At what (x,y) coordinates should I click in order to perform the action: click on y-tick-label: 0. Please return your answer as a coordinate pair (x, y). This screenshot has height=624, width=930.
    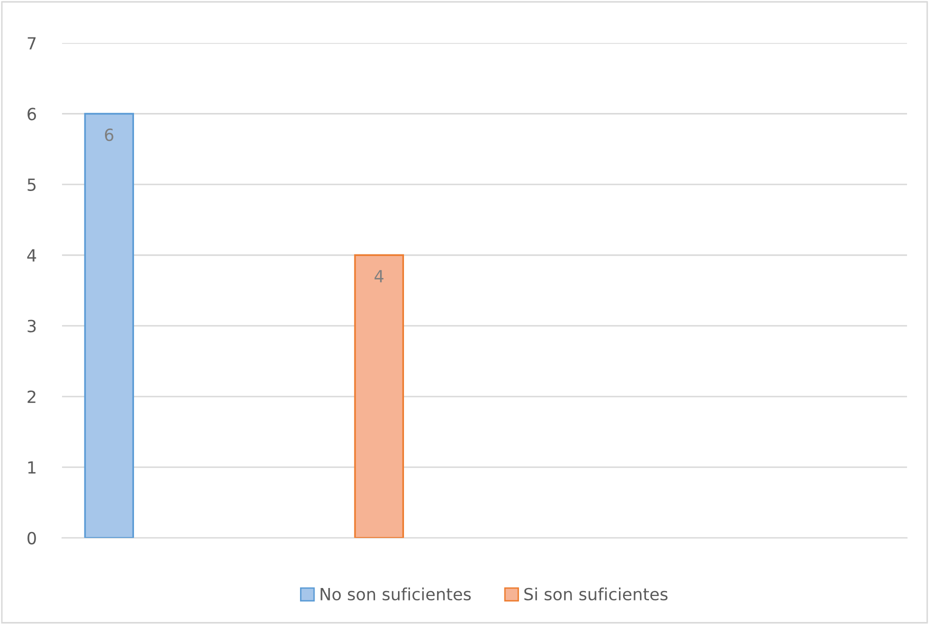
    Looking at the image, I should click on (32, 538).